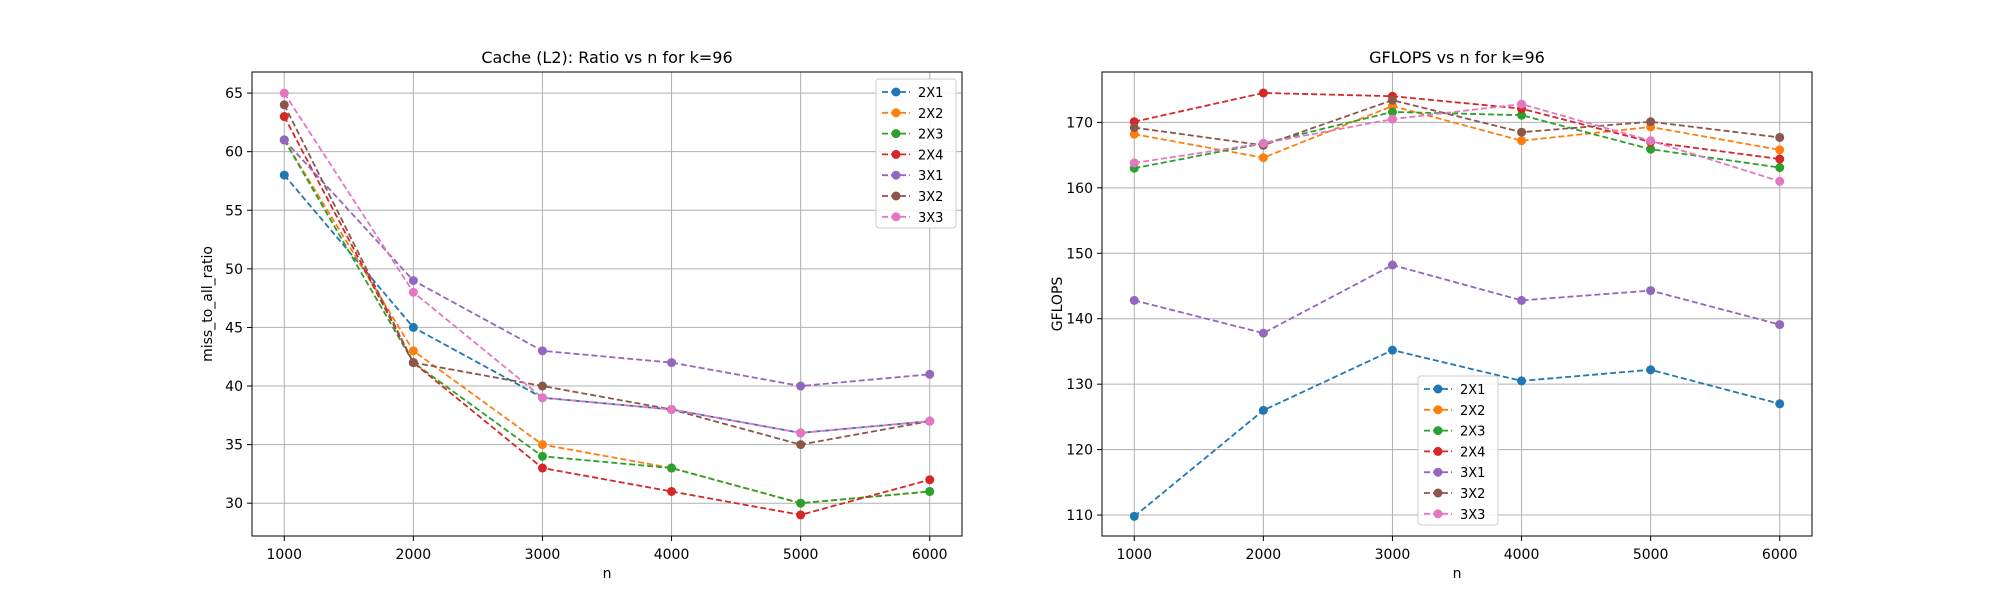 The image size is (2000, 600). Describe the element at coordinates (930, 93) in the screenshot. I see `legend-label: 2X1` at that location.